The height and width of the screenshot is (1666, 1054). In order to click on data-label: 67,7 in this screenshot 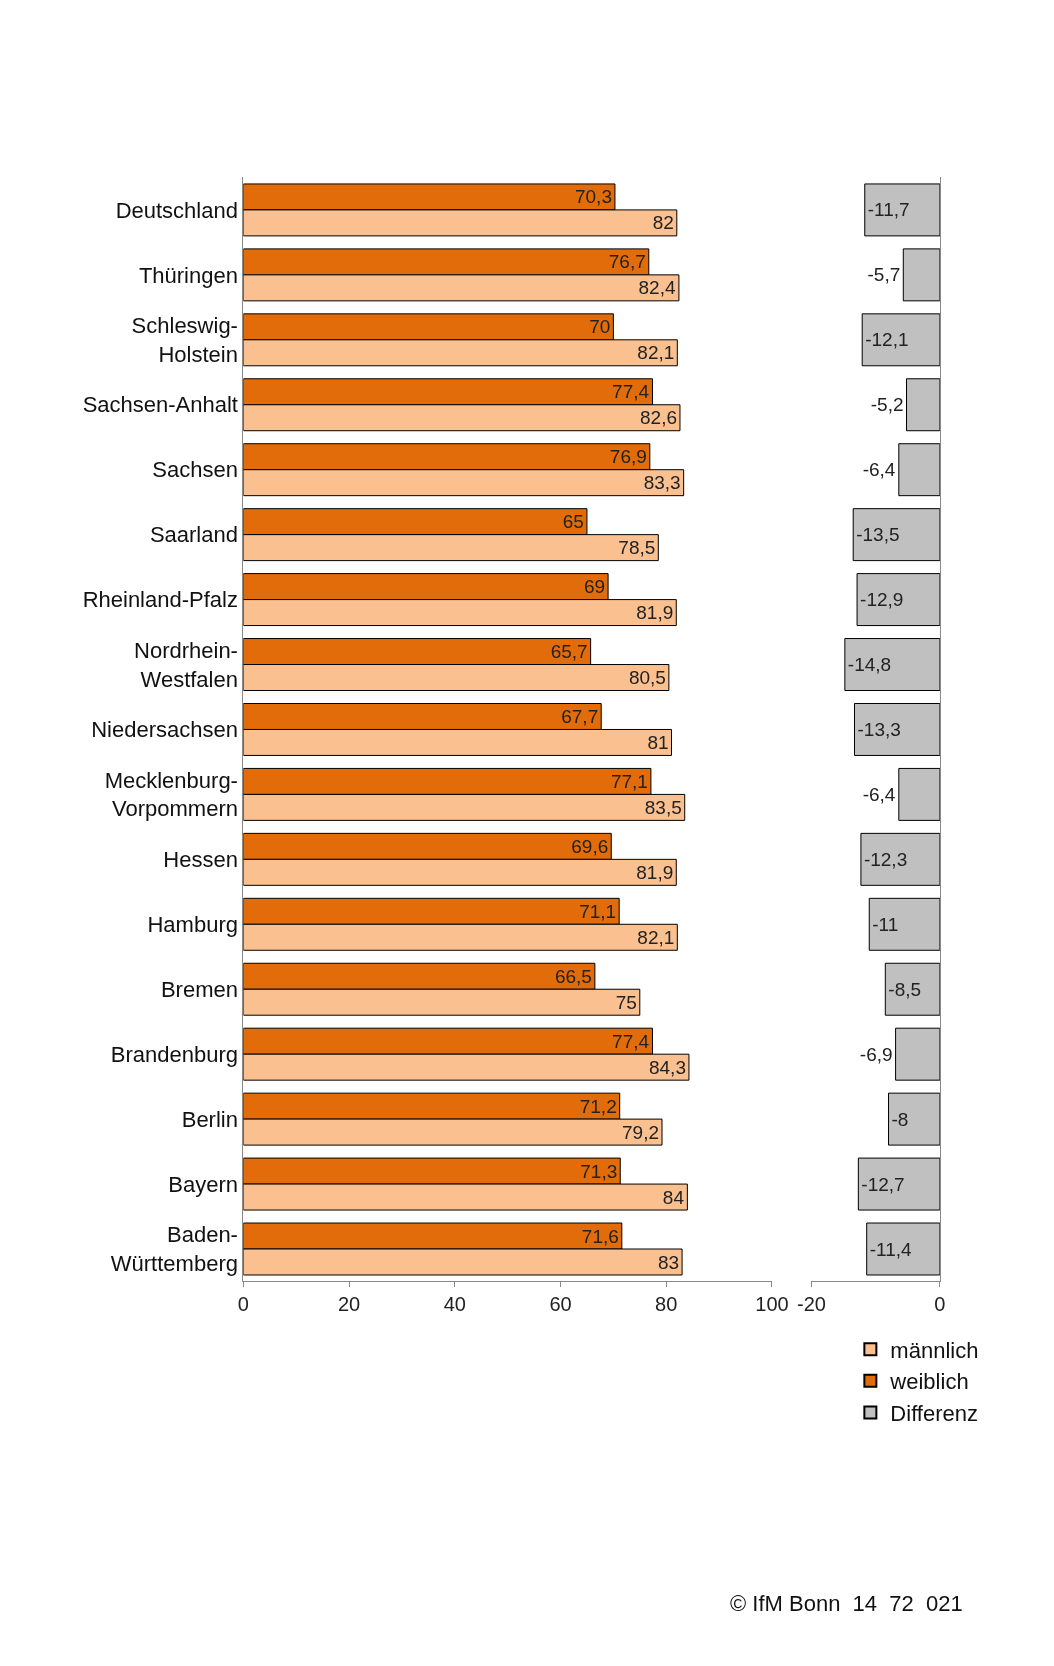, I will do `click(580, 716)`.